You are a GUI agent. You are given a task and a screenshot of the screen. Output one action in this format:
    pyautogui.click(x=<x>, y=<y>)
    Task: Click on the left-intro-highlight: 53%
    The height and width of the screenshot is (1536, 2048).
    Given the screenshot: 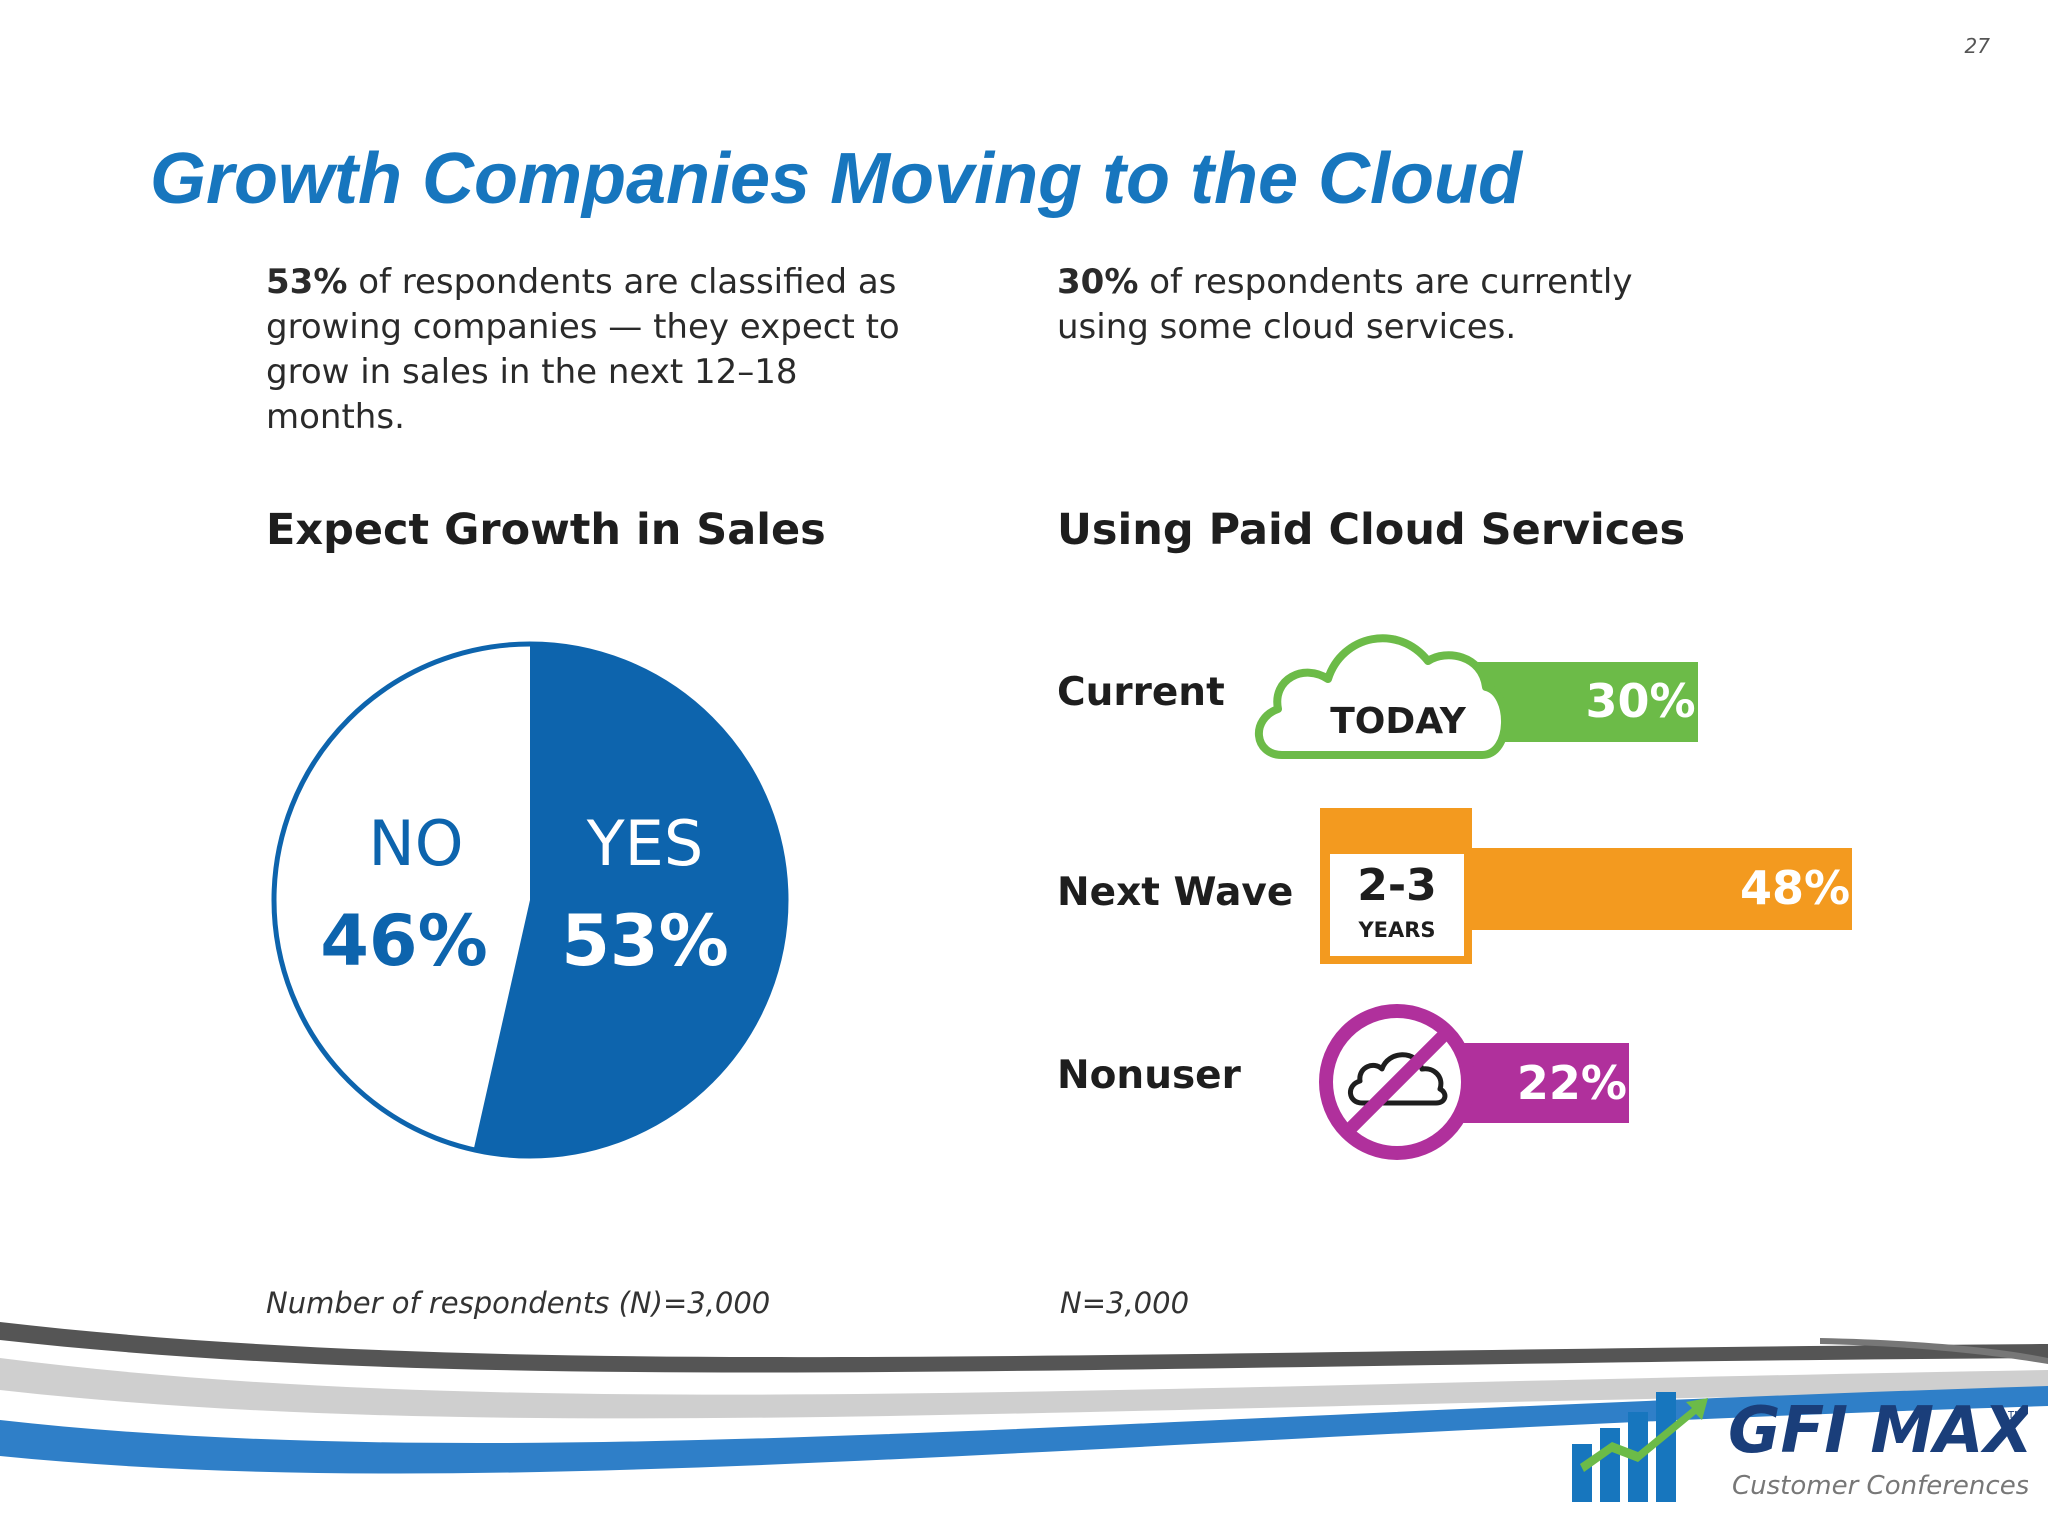 What is the action you would take?
    pyautogui.click(x=307, y=282)
    